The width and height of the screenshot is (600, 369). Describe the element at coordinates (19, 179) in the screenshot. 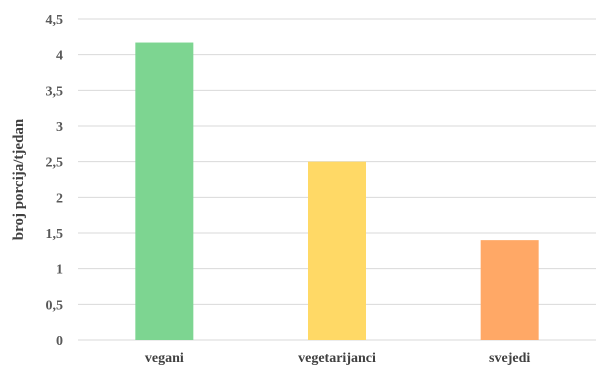

I see `y-axis-title: broj porcija/tjedan` at that location.